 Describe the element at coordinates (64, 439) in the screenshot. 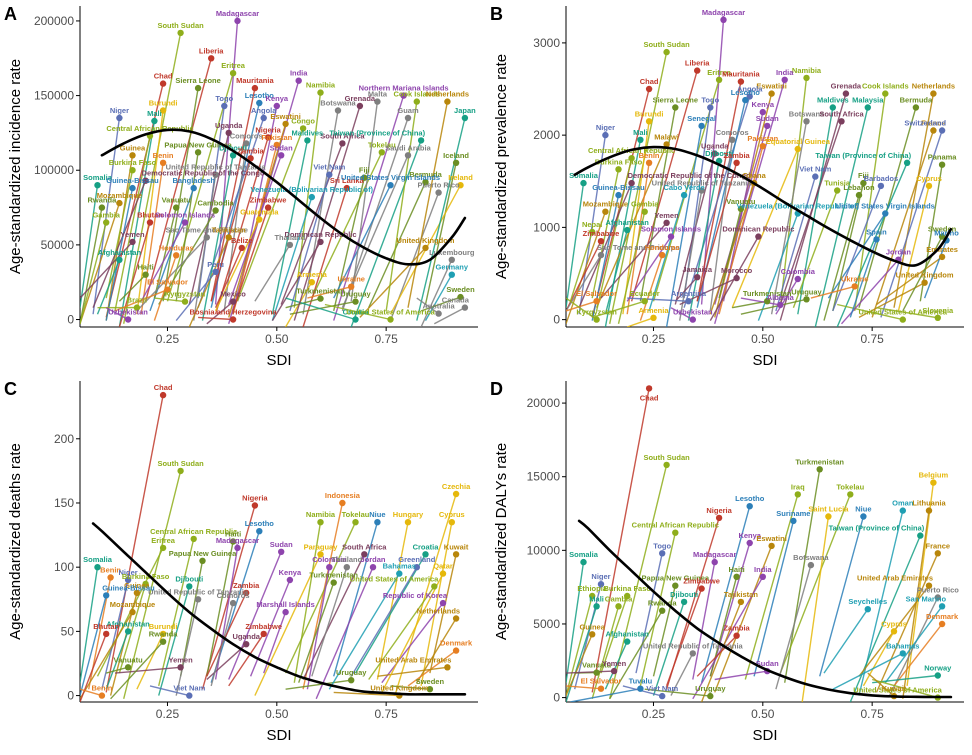

I see `y-tick-label: 200` at that location.